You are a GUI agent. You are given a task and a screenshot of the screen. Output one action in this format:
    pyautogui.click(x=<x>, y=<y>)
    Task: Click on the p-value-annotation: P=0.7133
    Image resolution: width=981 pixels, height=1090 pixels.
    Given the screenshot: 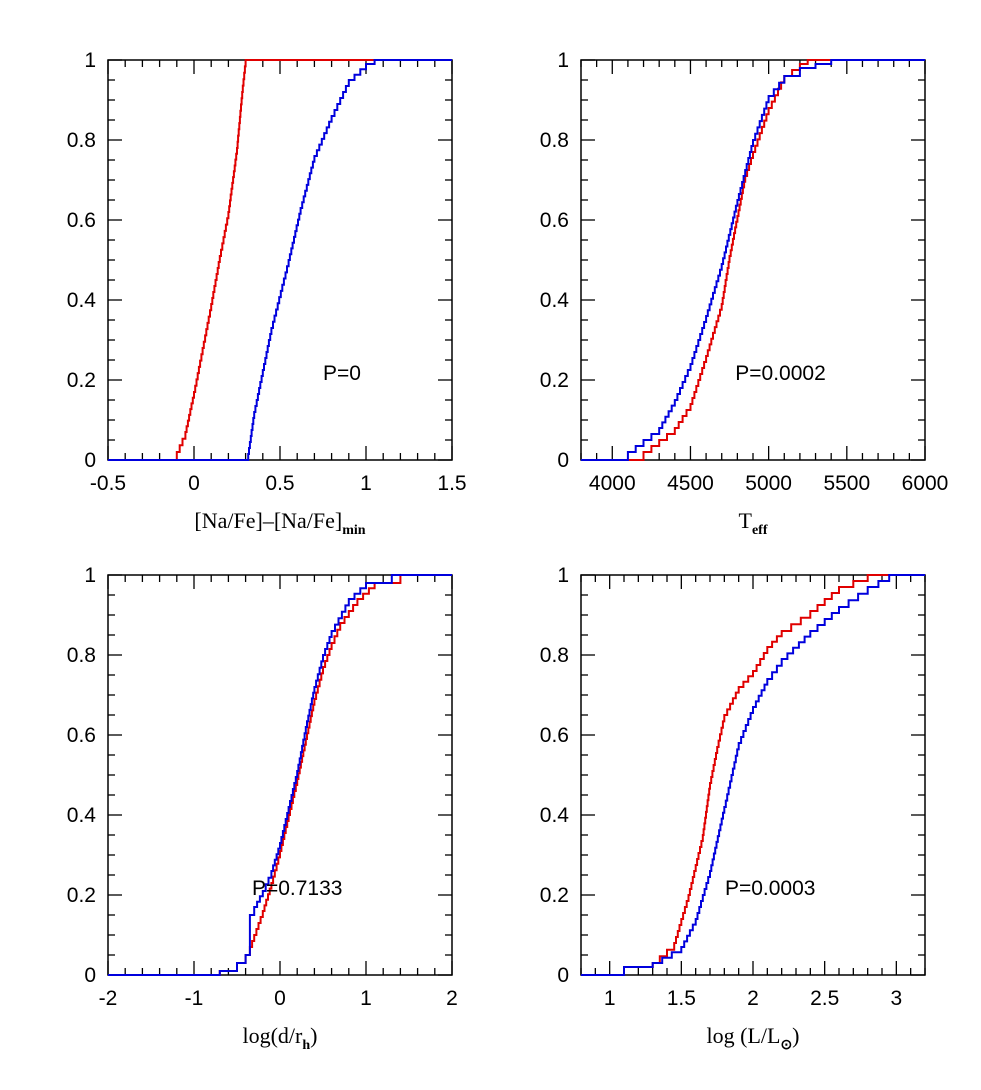 What is the action you would take?
    pyautogui.click(x=297, y=888)
    